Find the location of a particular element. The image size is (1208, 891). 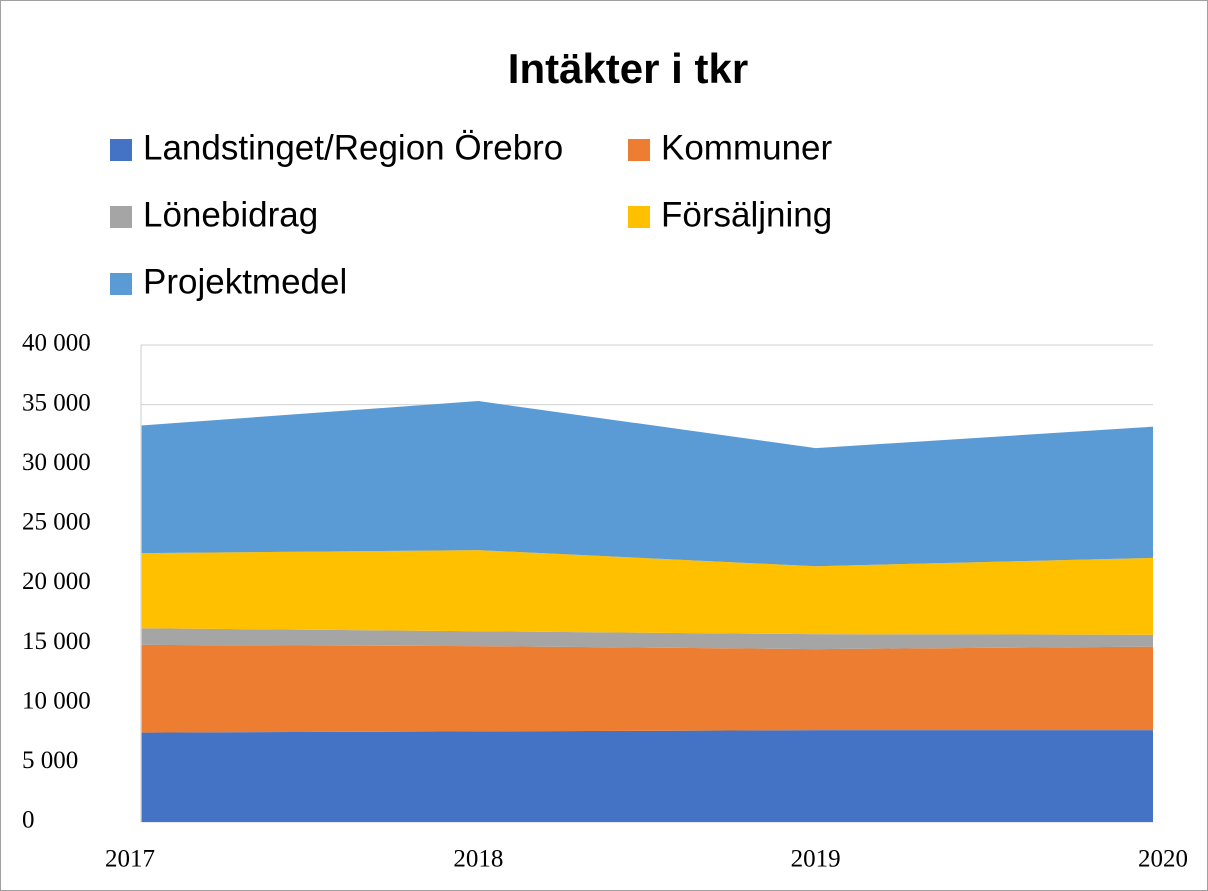

y-tick-label: 0 is located at coordinates (28, 820).